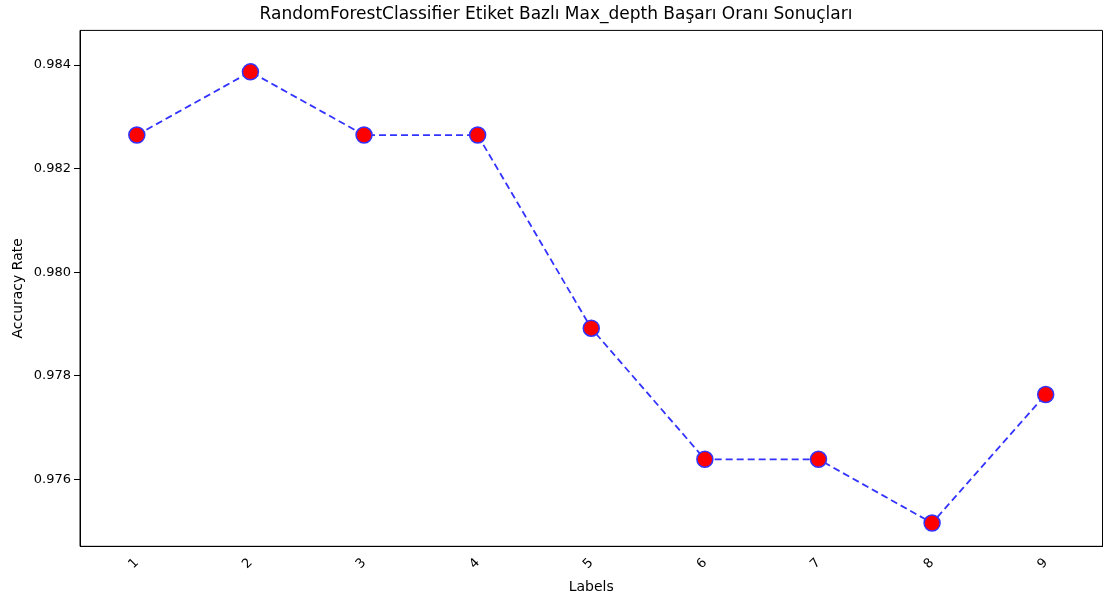 The width and height of the screenshot is (1112, 604). I want to click on x-tick-label: 1, so click(133, 563).